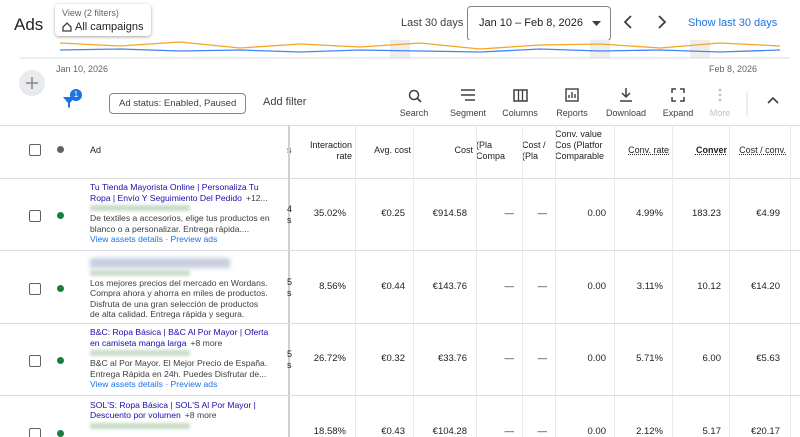 This screenshot has height=437, width=800. Describe the element at coordinates (468, 113) in the screenshot. I see `toolbar-label: Segment` at that location.